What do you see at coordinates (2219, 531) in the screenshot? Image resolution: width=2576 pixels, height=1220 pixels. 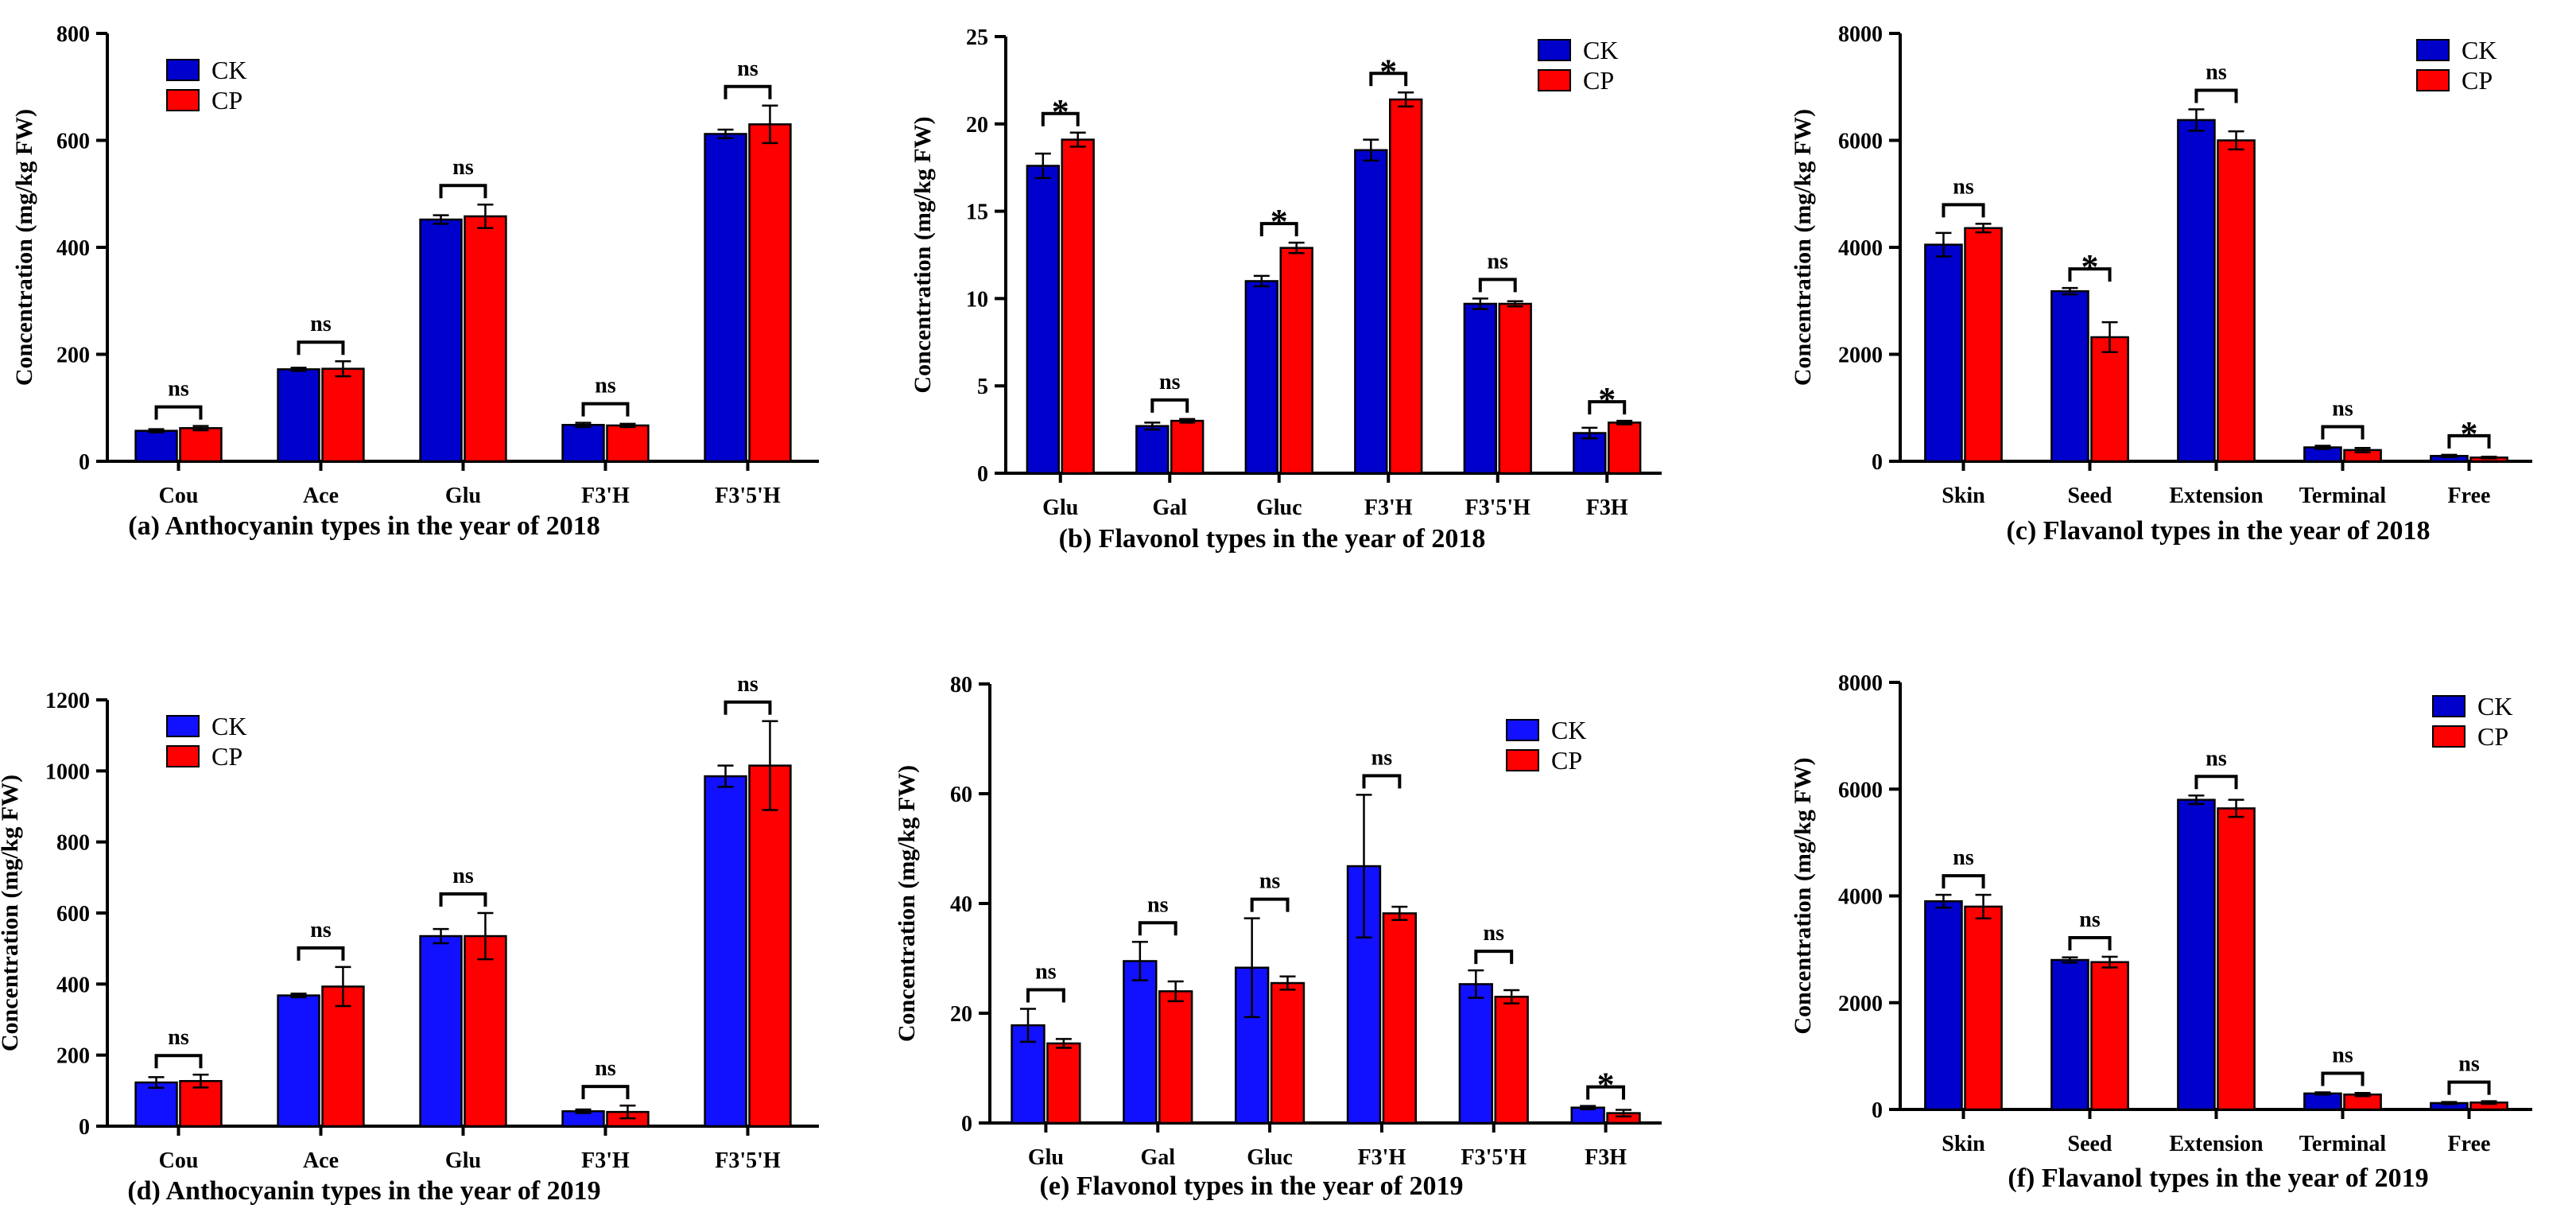 I see `chart-caption: (c) Flavanol types in the year of 2018` at bounding box center [2219, 531].